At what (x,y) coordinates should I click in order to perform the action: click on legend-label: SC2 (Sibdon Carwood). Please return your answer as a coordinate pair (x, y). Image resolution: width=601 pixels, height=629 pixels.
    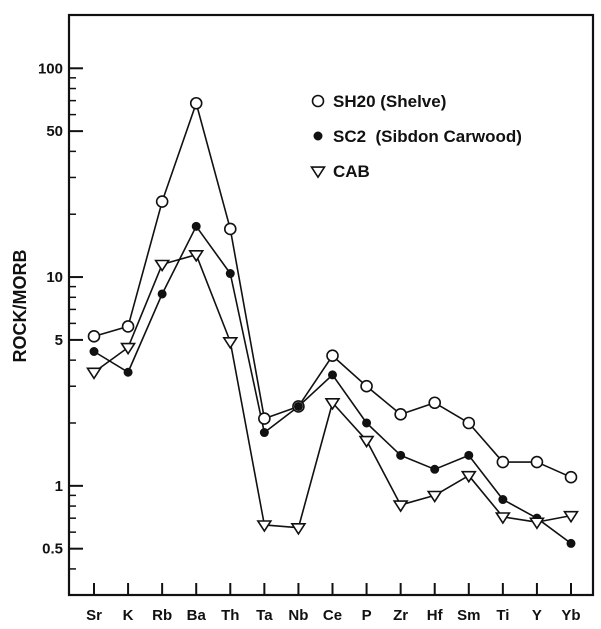
    Looking at the image, I should click on (427, 136).